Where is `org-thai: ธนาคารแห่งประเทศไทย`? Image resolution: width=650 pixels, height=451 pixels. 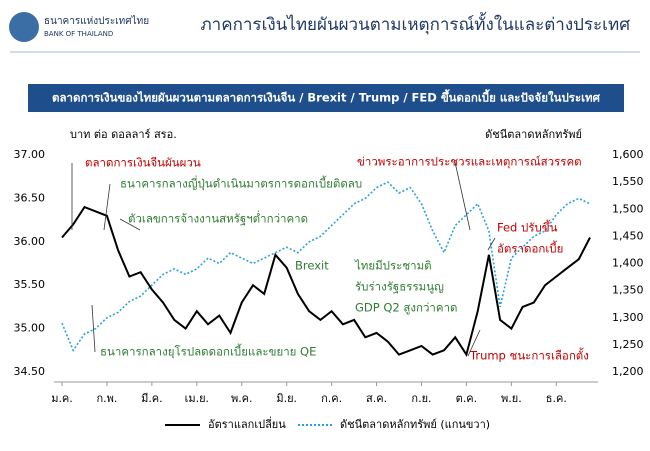 org-thai: ธนาคารแห่งประเทศไทย is located at coordinates (96, 21).